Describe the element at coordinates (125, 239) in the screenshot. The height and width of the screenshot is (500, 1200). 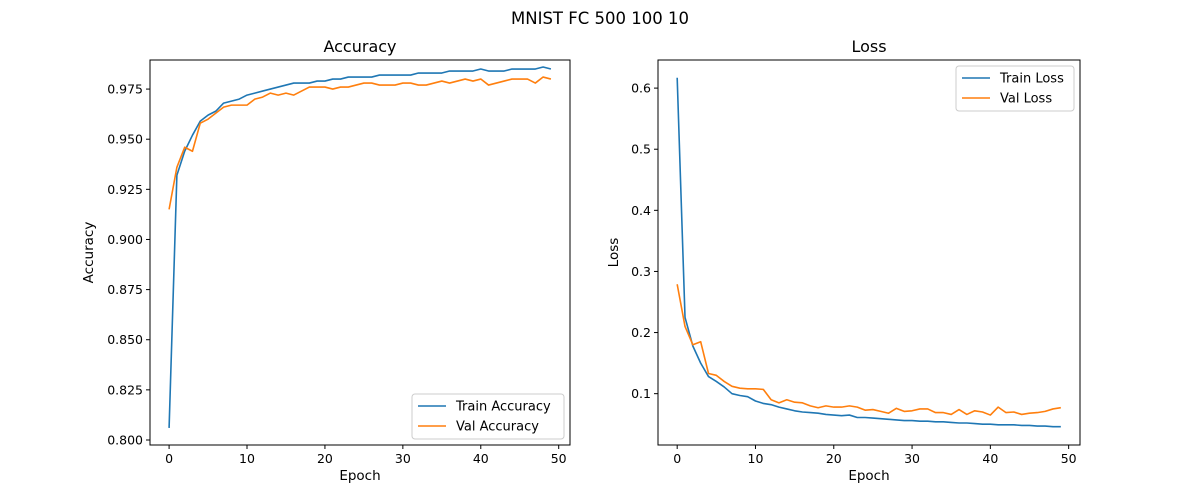
I see `y-tick-label: 0.900` at that location.